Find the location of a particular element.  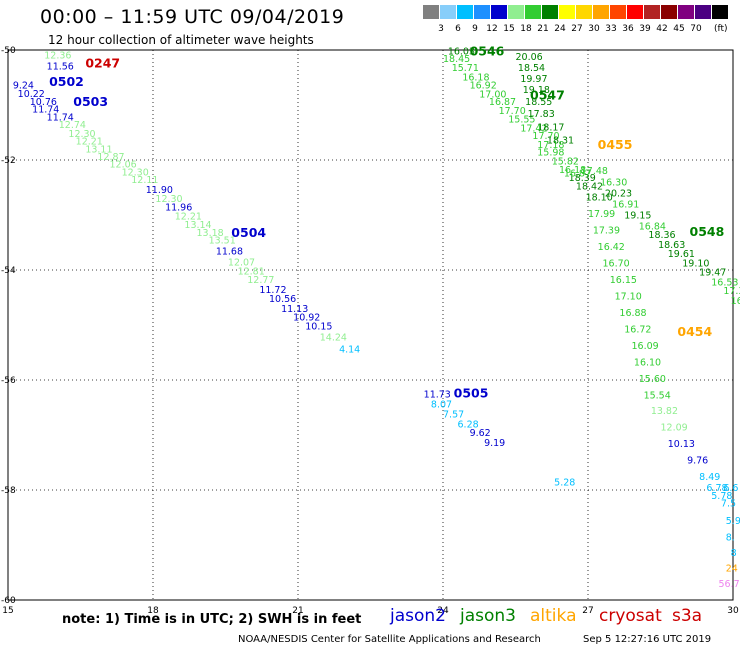

swh-value: 10.56 is located at coordinates (282, 299).